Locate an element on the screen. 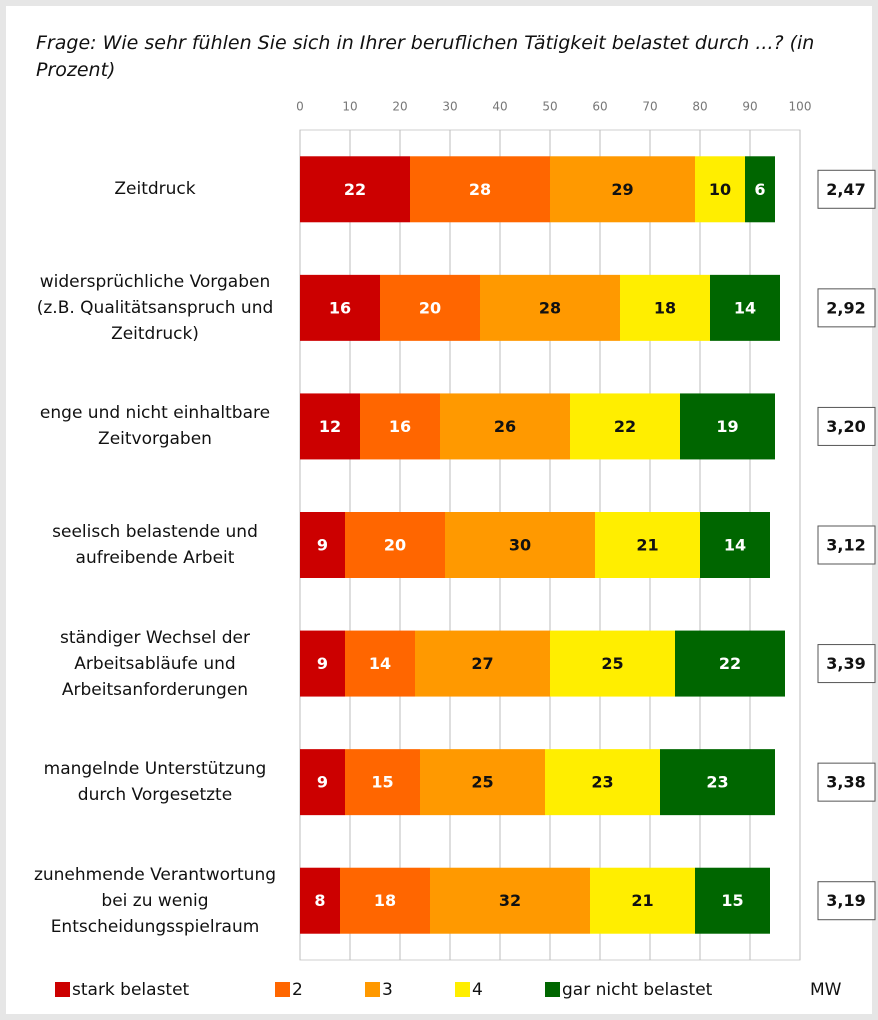 The width and height of the screenshot is (878, 1020). x-tick-label: 10 is located at coordinates (349, 107).